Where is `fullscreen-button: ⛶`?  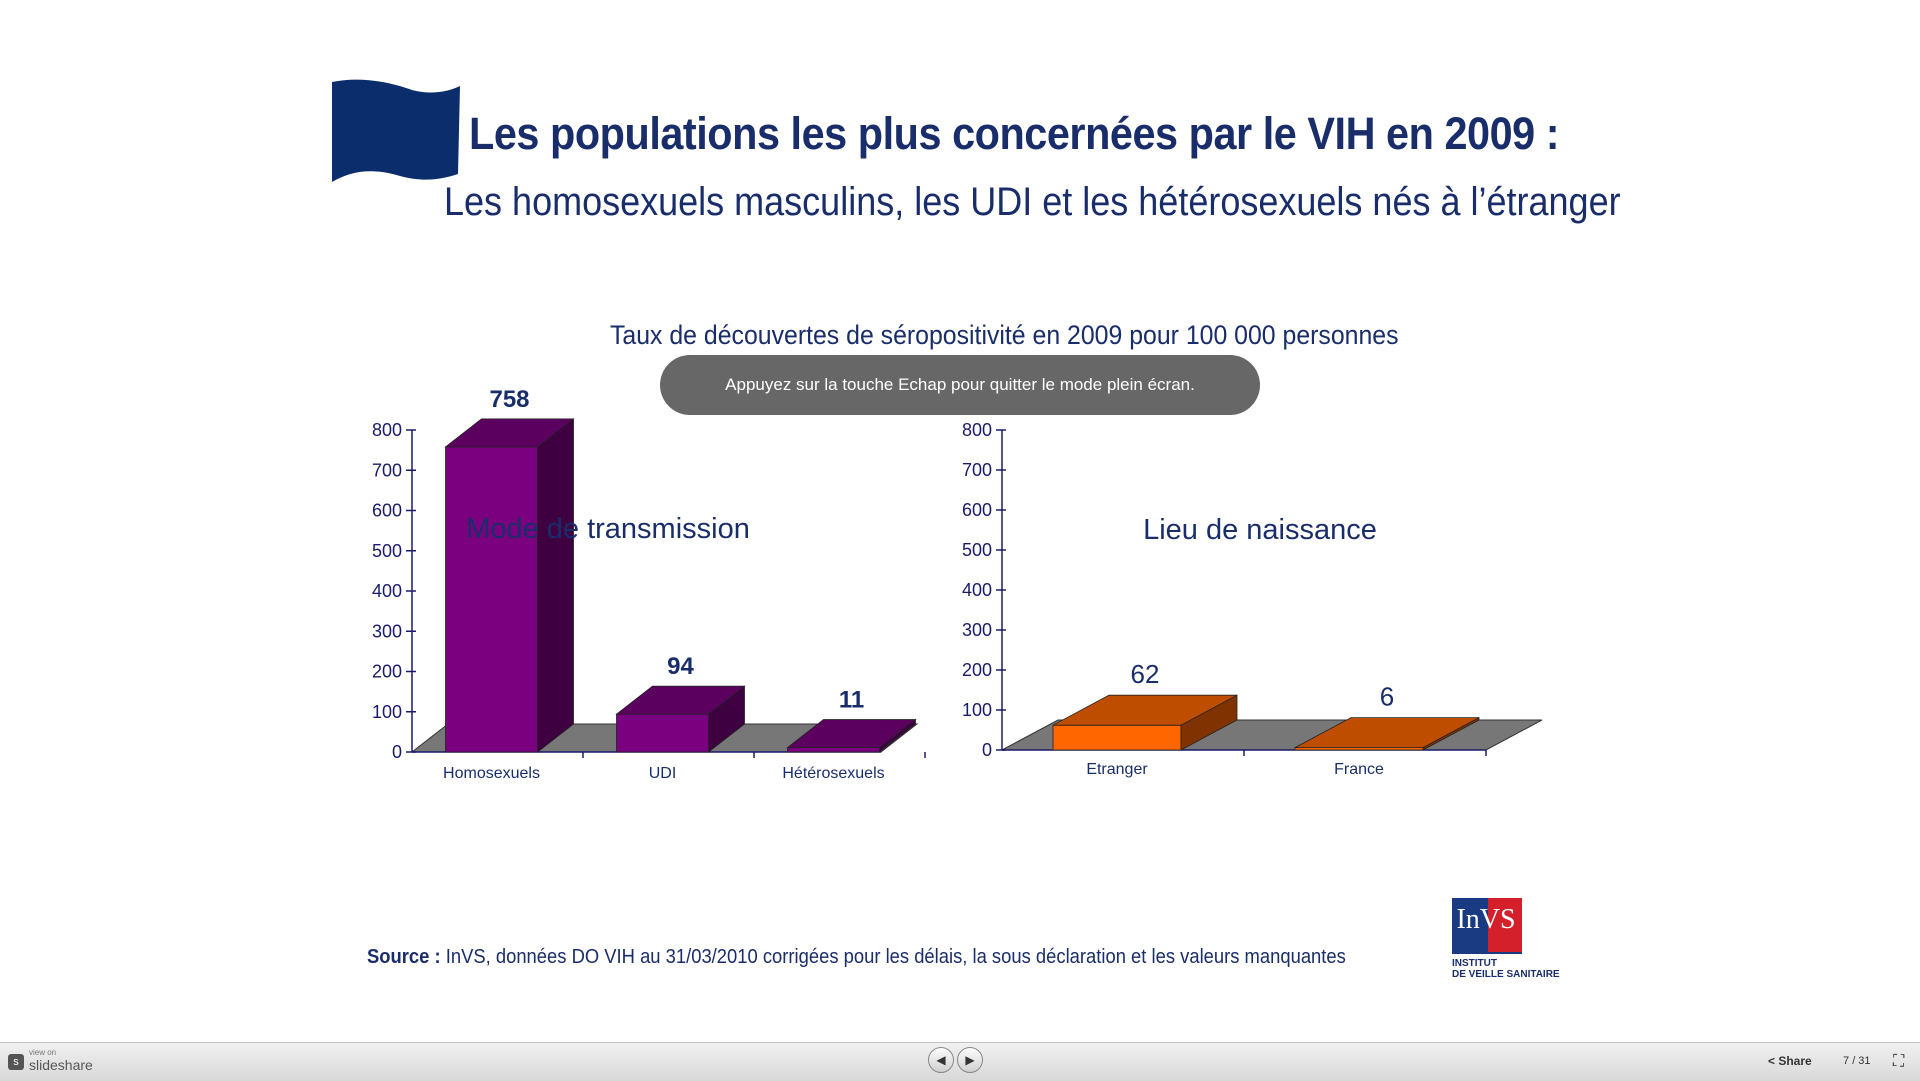
fullscreen-button: ⛶ is located at coordinates (1898, 1062).